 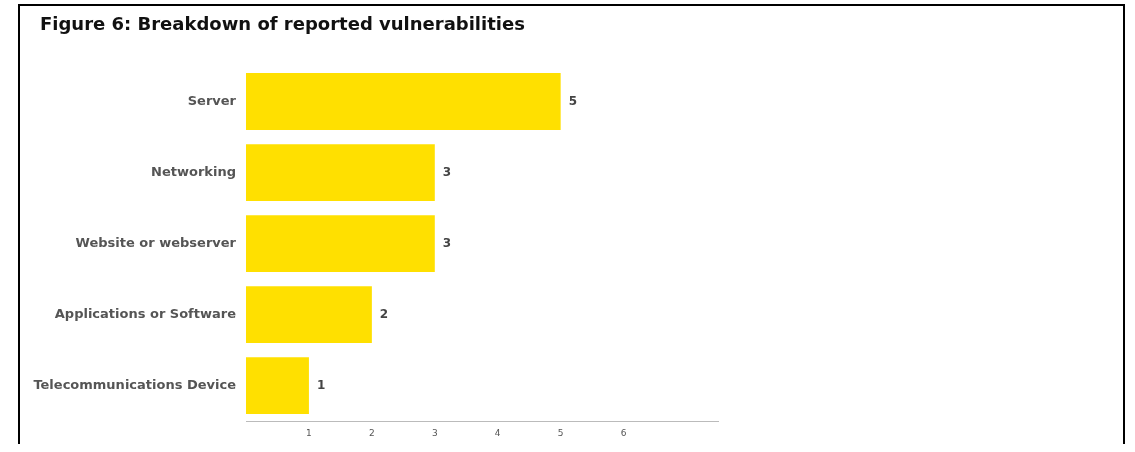 What do you see at coordinates (321, 384) in the screenshot?
I see `data-label: 1` at bounding box center [321, 384].